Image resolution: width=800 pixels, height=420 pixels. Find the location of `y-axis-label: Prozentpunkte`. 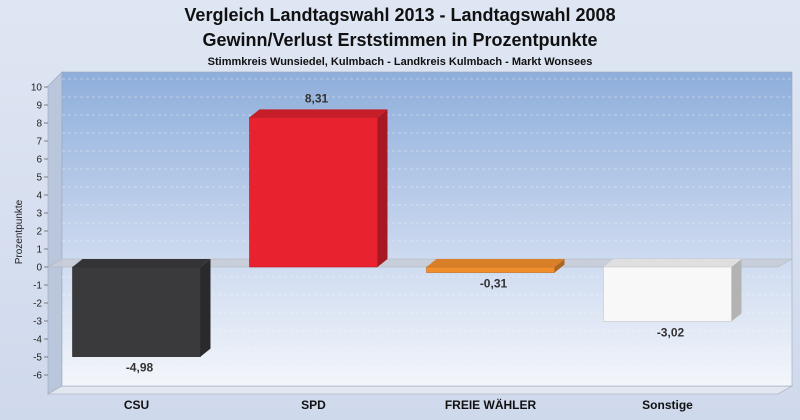

y-axis-label: Prozentpunkte is located at coordinates (19, 231).